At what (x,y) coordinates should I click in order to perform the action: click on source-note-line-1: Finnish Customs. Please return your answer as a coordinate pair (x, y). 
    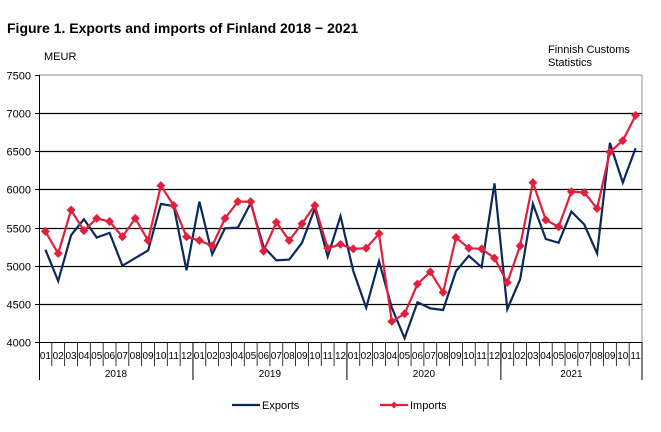
    Looking at the image, I should click on (589, 50).